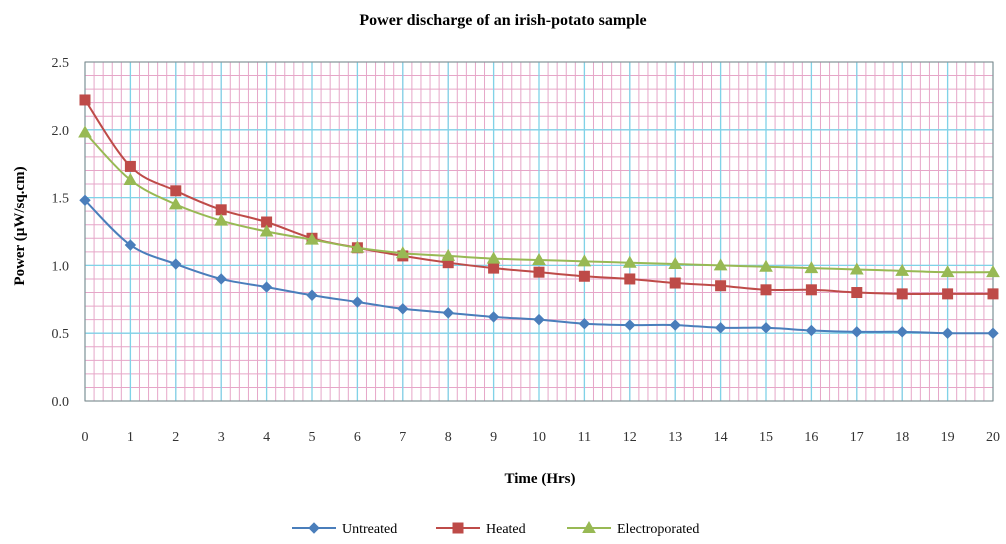 The width and height of the screenshot is (1006, 544). Describe the element at coordinates (402, 437) in the screenshot. I see `x-tick-label: 7` at that location.